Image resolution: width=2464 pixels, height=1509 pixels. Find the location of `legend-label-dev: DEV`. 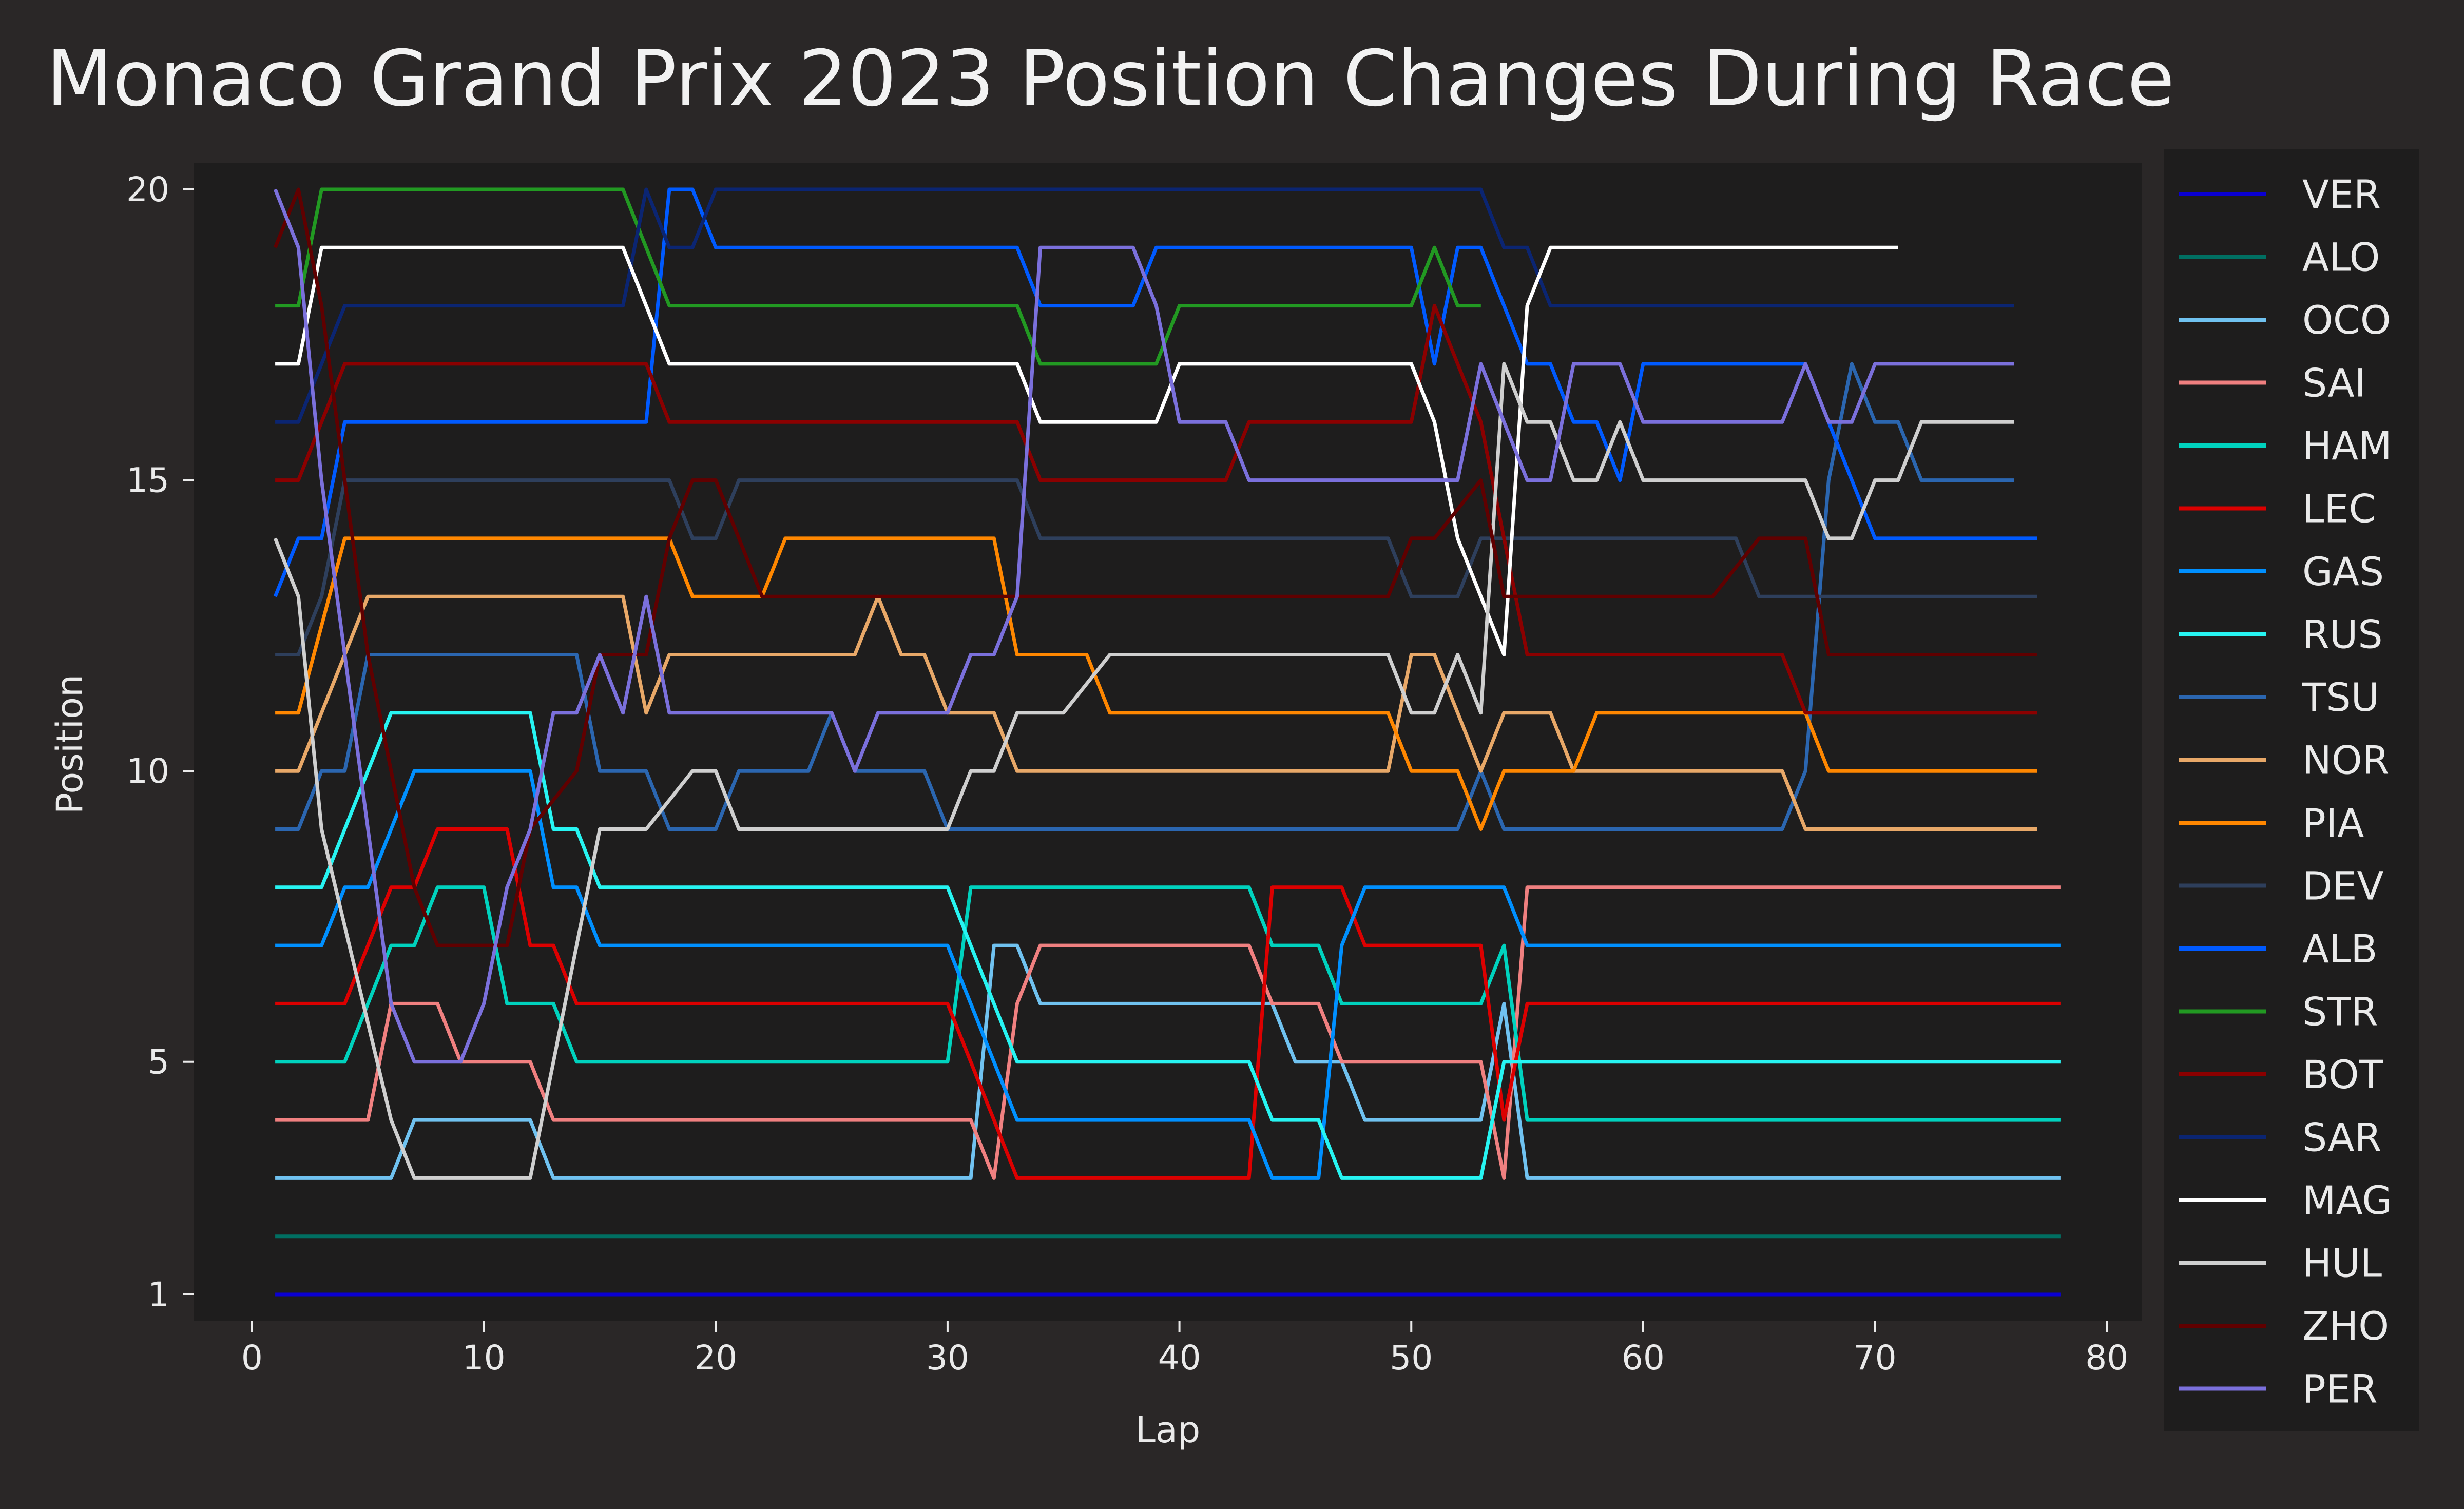

legend-label-dev: DEV is located at coordinates (2343, 886).